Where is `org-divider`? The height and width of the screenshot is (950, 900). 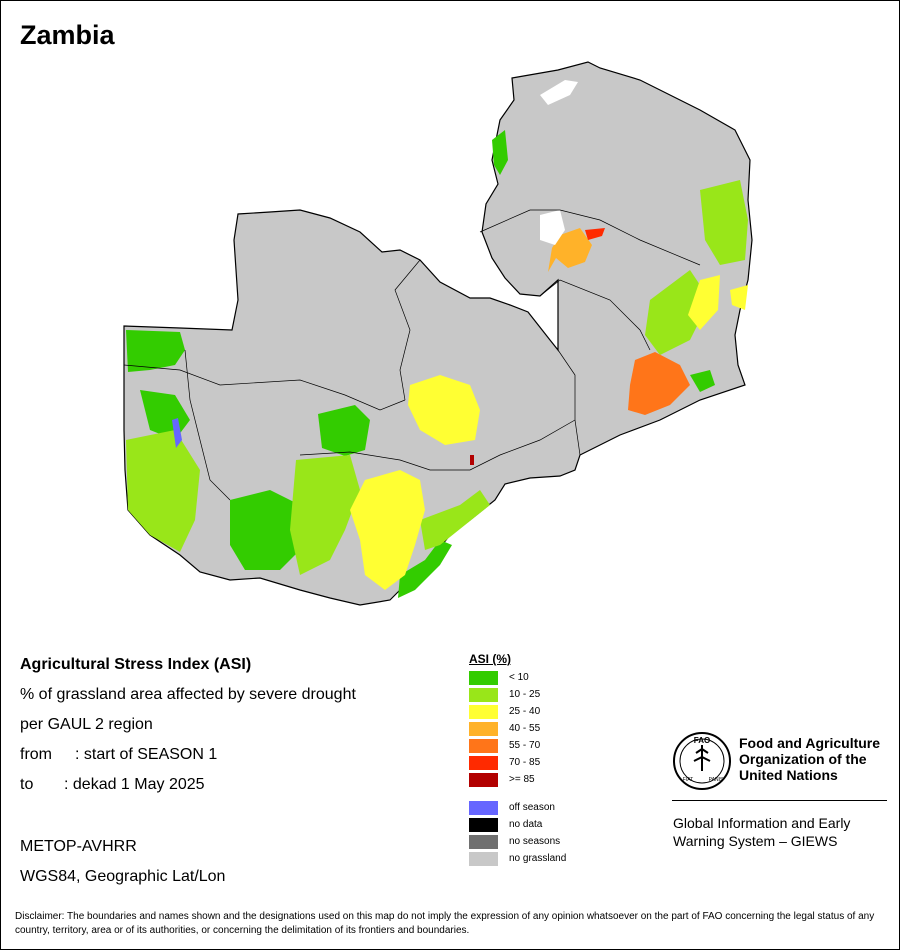 org-divider is located at coordinates (779, 800).